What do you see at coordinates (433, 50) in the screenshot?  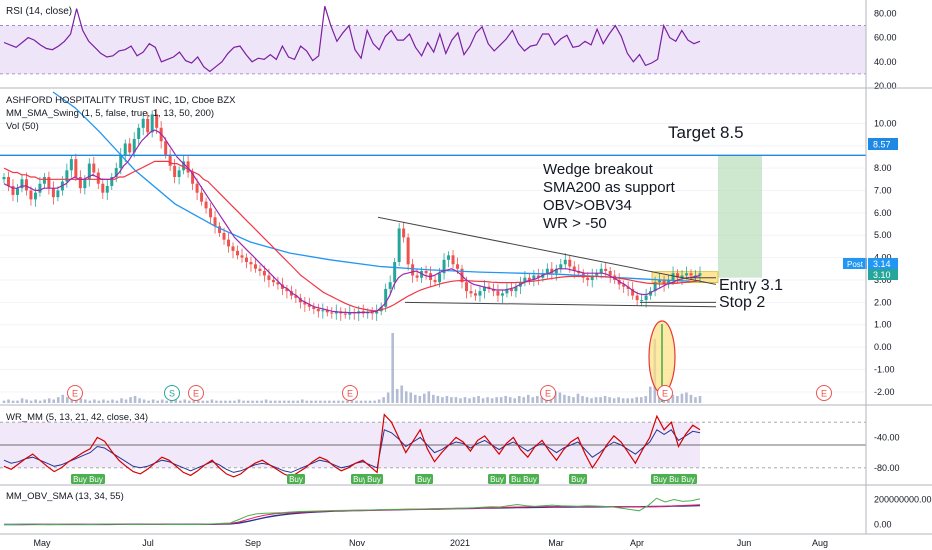 I see `rsi-grid` at bounding box center [433, 50].